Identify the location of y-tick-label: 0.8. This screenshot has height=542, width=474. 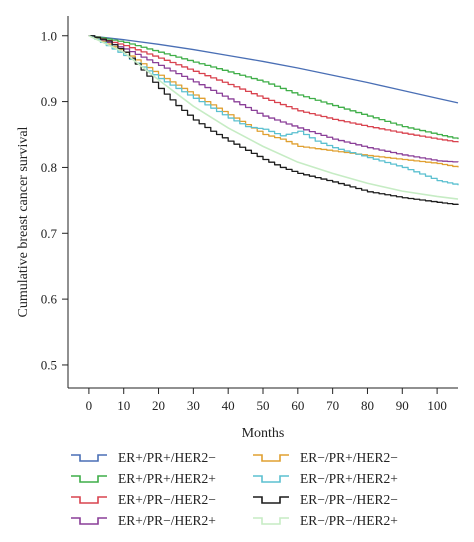
(49, 167).